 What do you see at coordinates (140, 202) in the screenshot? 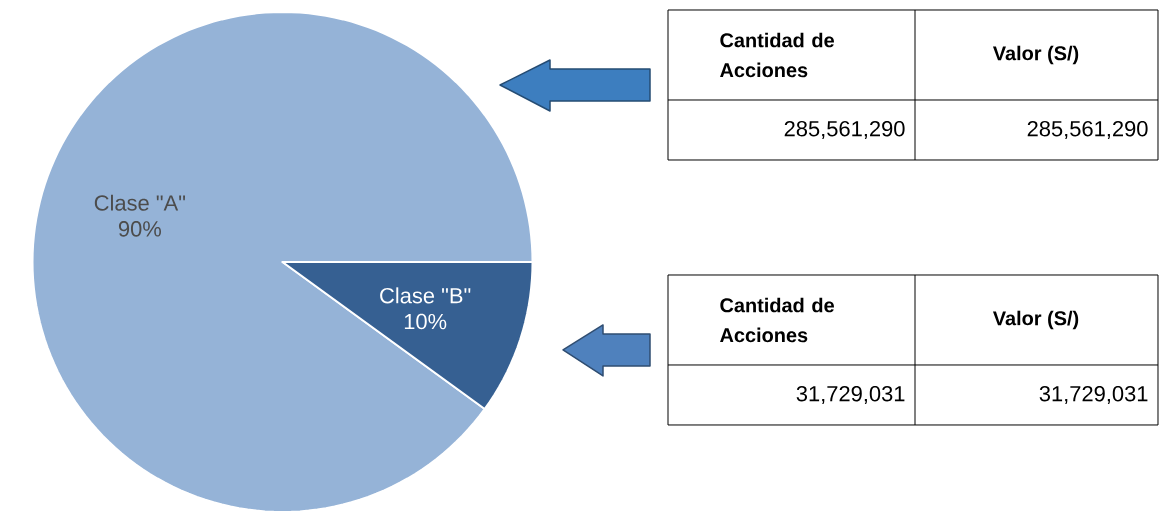
I see `slice-label: Clase "A"` at bounding box center [140, 202].